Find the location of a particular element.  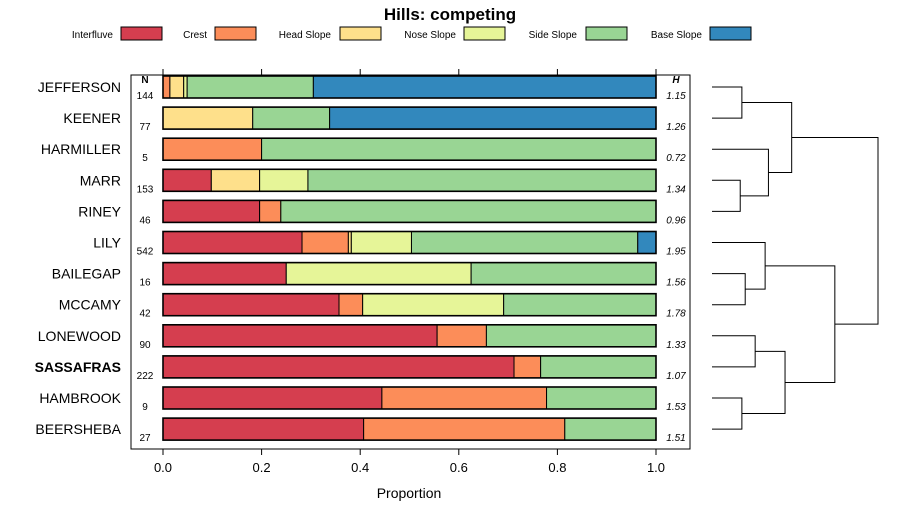

n-value: 27 is located at coordinates (145, 438).